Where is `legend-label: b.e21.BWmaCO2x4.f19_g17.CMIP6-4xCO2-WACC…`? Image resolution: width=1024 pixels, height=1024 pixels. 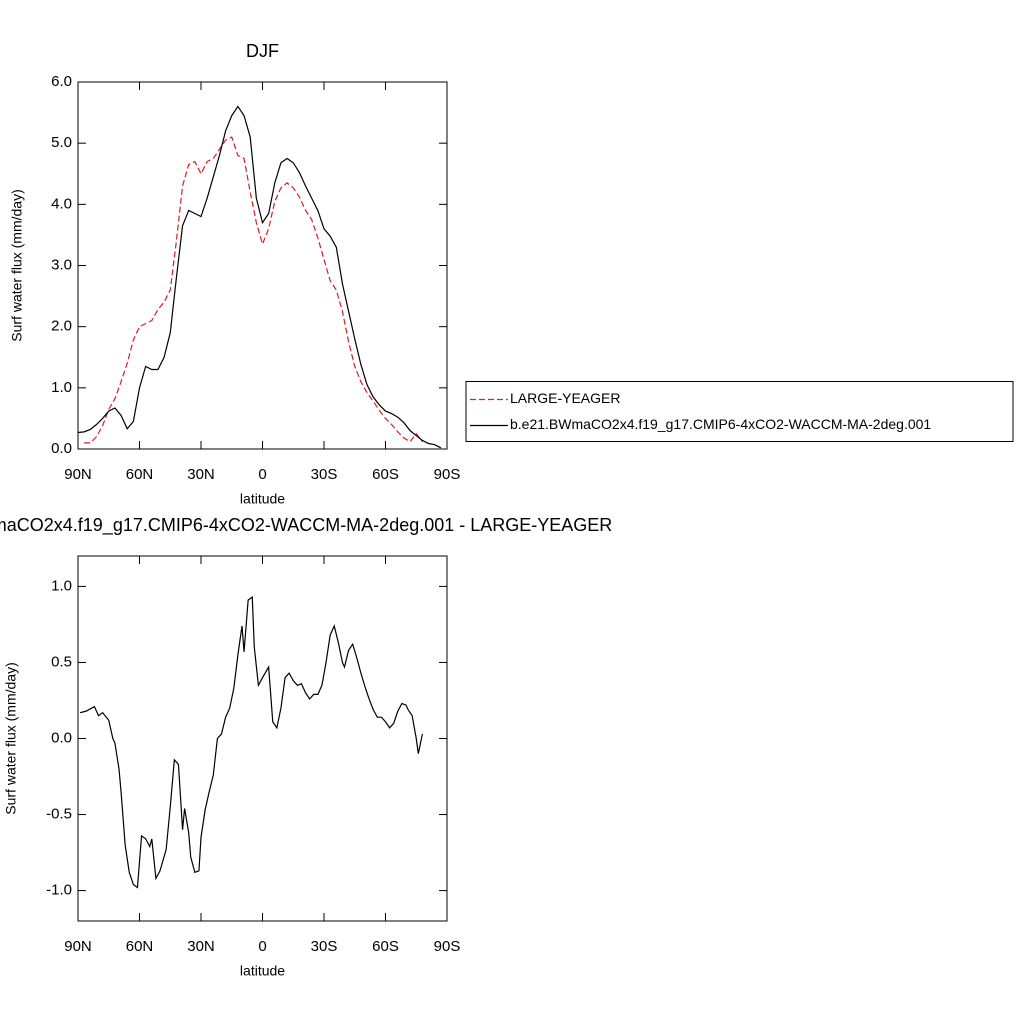 legend-label: b.e21.BWmaCO2x4.f19_g17.CMIP6-4xCO2-WACC… is located at coordinates (720, 424).